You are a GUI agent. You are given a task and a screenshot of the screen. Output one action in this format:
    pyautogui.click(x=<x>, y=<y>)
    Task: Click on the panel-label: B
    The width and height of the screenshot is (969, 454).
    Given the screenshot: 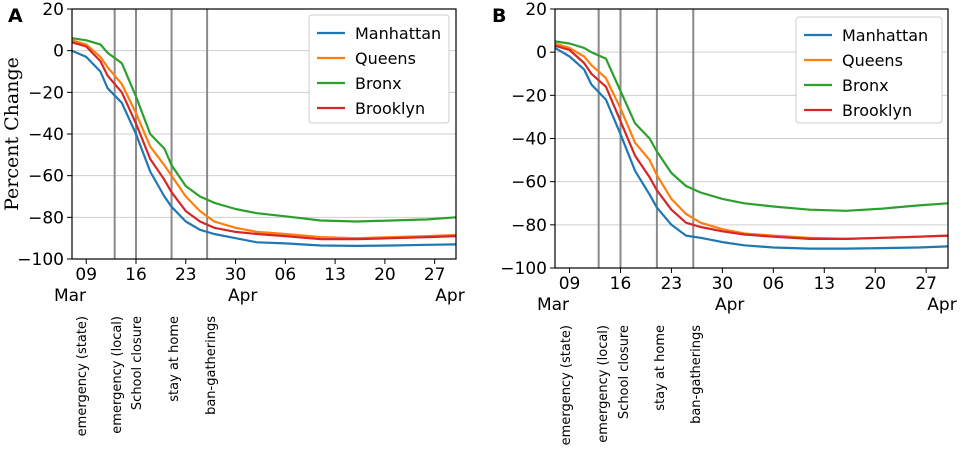 What is the action you would take?
    pyautogui.click(x=499, y=16)
    